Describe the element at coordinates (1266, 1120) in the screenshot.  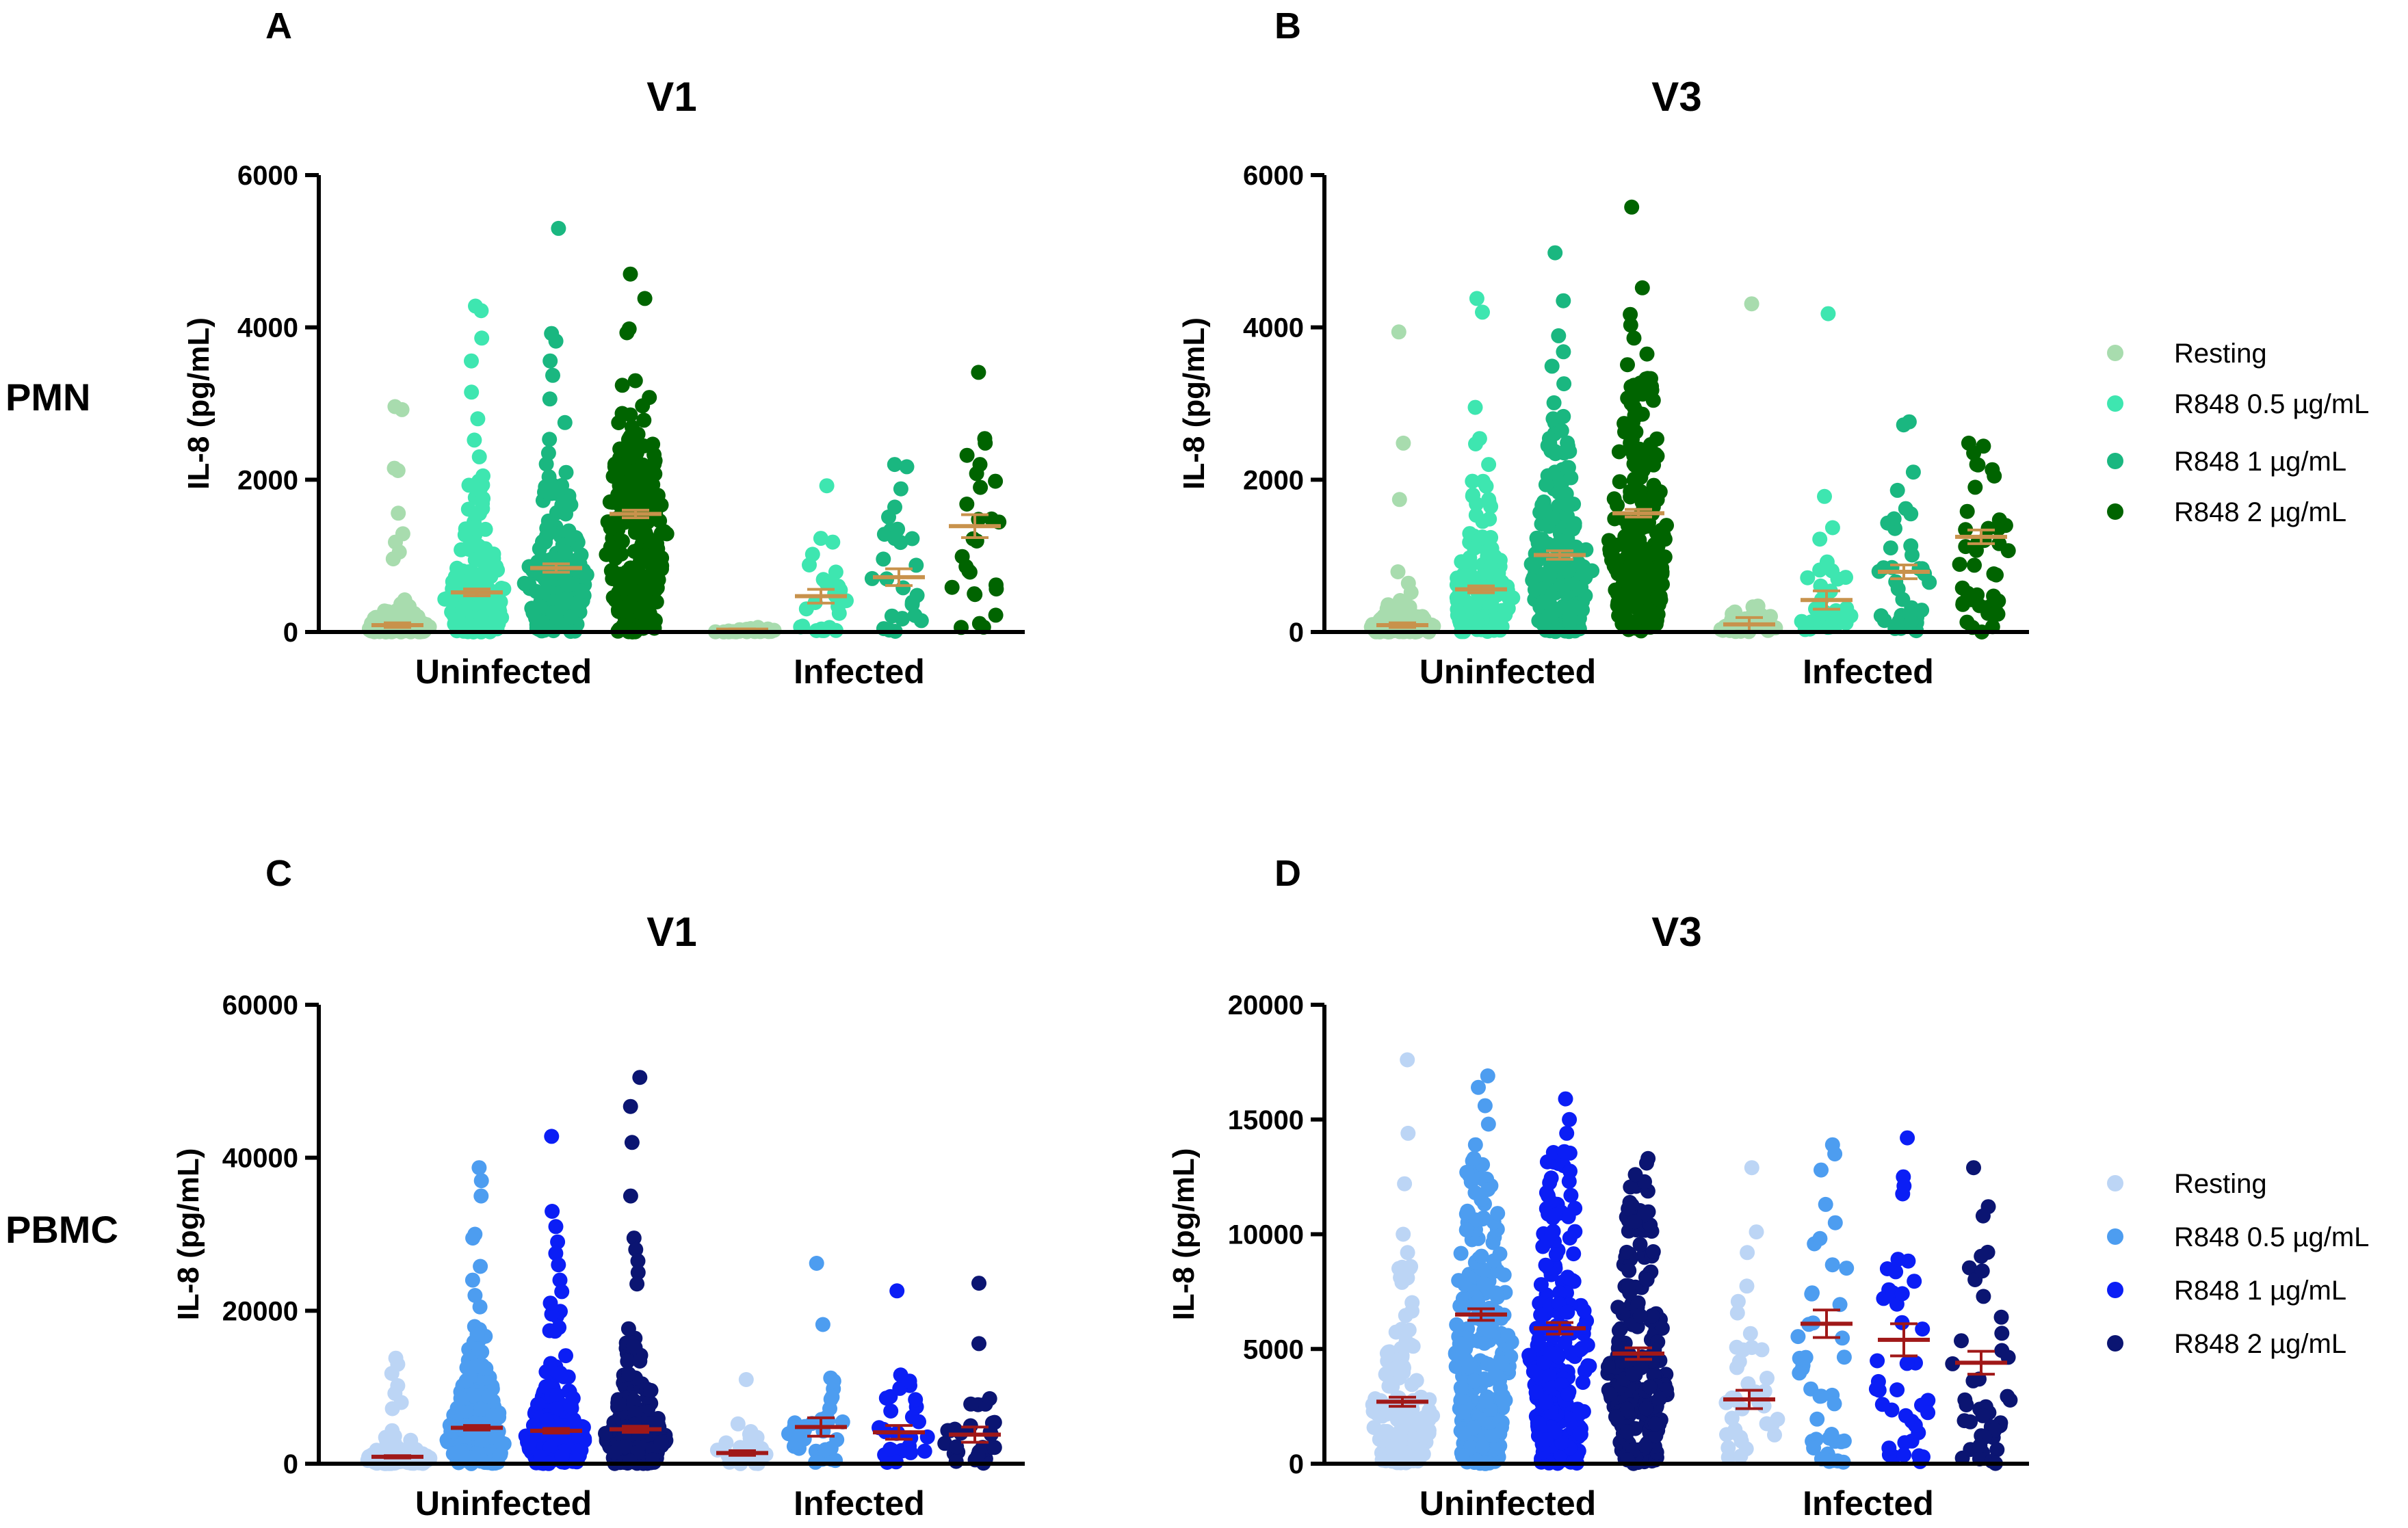
I see `y-tick-label: 15000` at that location.